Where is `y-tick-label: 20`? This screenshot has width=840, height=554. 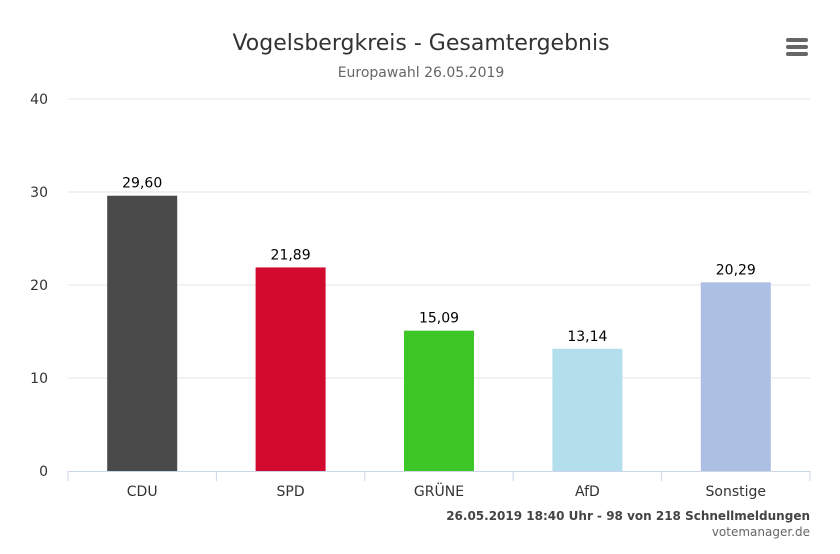
y-tick-label: 20 is located at coordinates (39, 286).